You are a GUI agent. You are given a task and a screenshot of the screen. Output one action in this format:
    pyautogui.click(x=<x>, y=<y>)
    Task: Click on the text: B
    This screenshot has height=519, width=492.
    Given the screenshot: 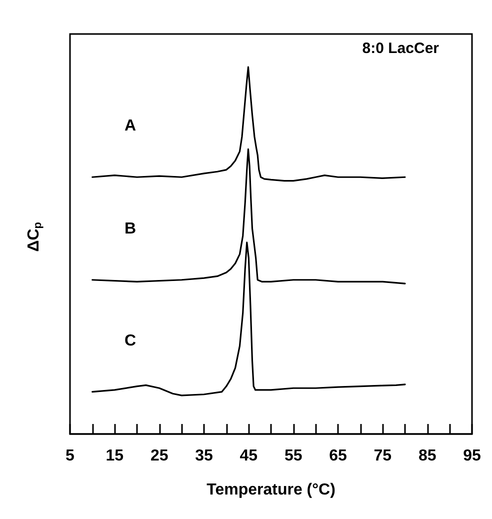 What is the action you would take?
    pyautogui.click(x=130, y=229)
    